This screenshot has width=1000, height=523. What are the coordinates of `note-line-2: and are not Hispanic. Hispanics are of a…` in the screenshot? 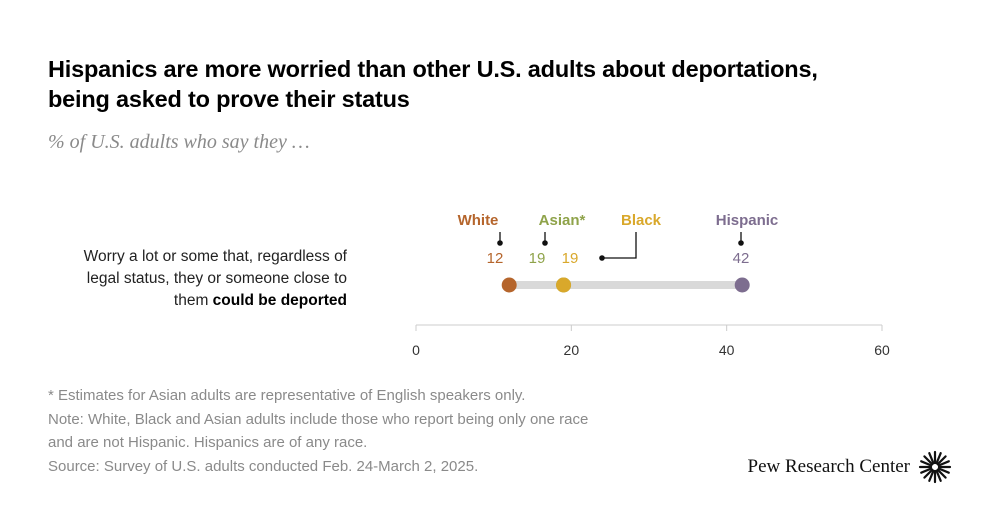 It's located at (208, 442).